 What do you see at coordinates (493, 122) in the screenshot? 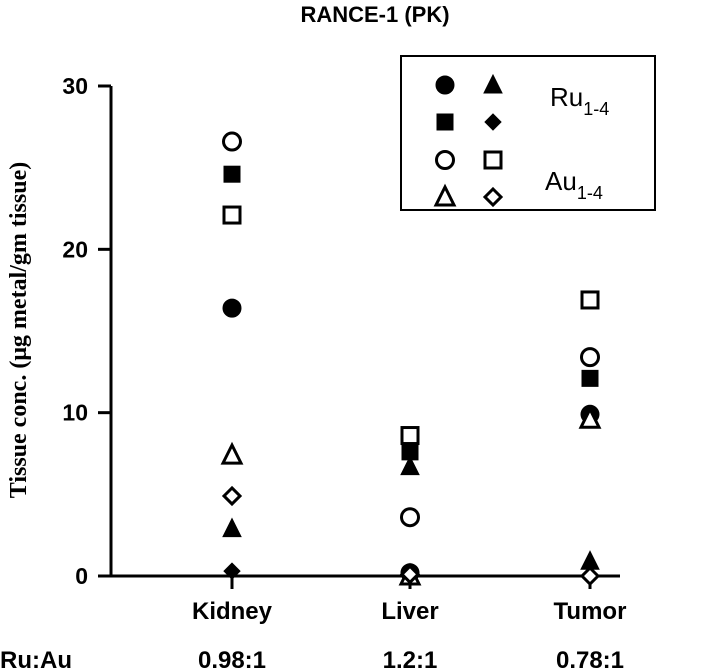
I see `legend-marker-ru4` at bounding box center [493, 122].